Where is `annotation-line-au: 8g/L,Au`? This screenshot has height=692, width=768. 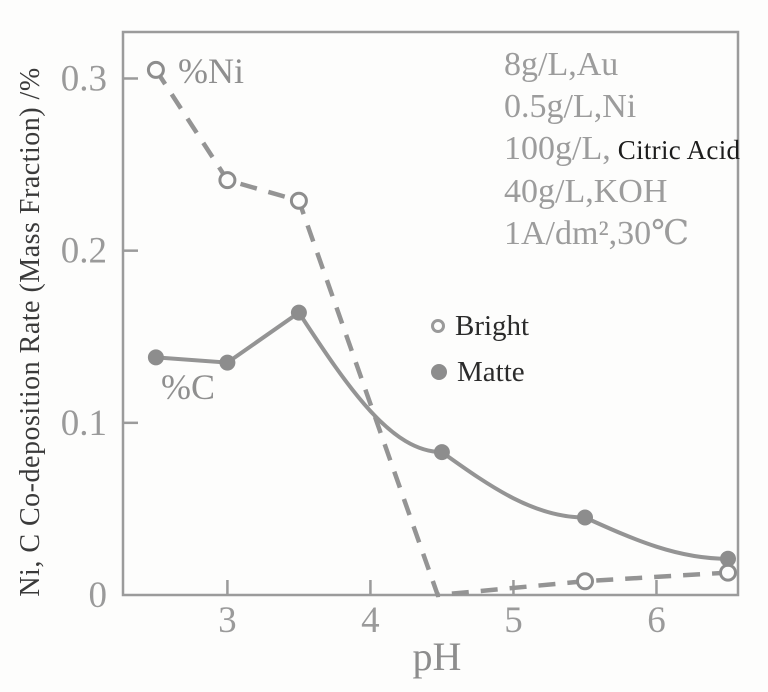
annotation-line-au: 8g/L,Au is located at coordinates (561, 64).